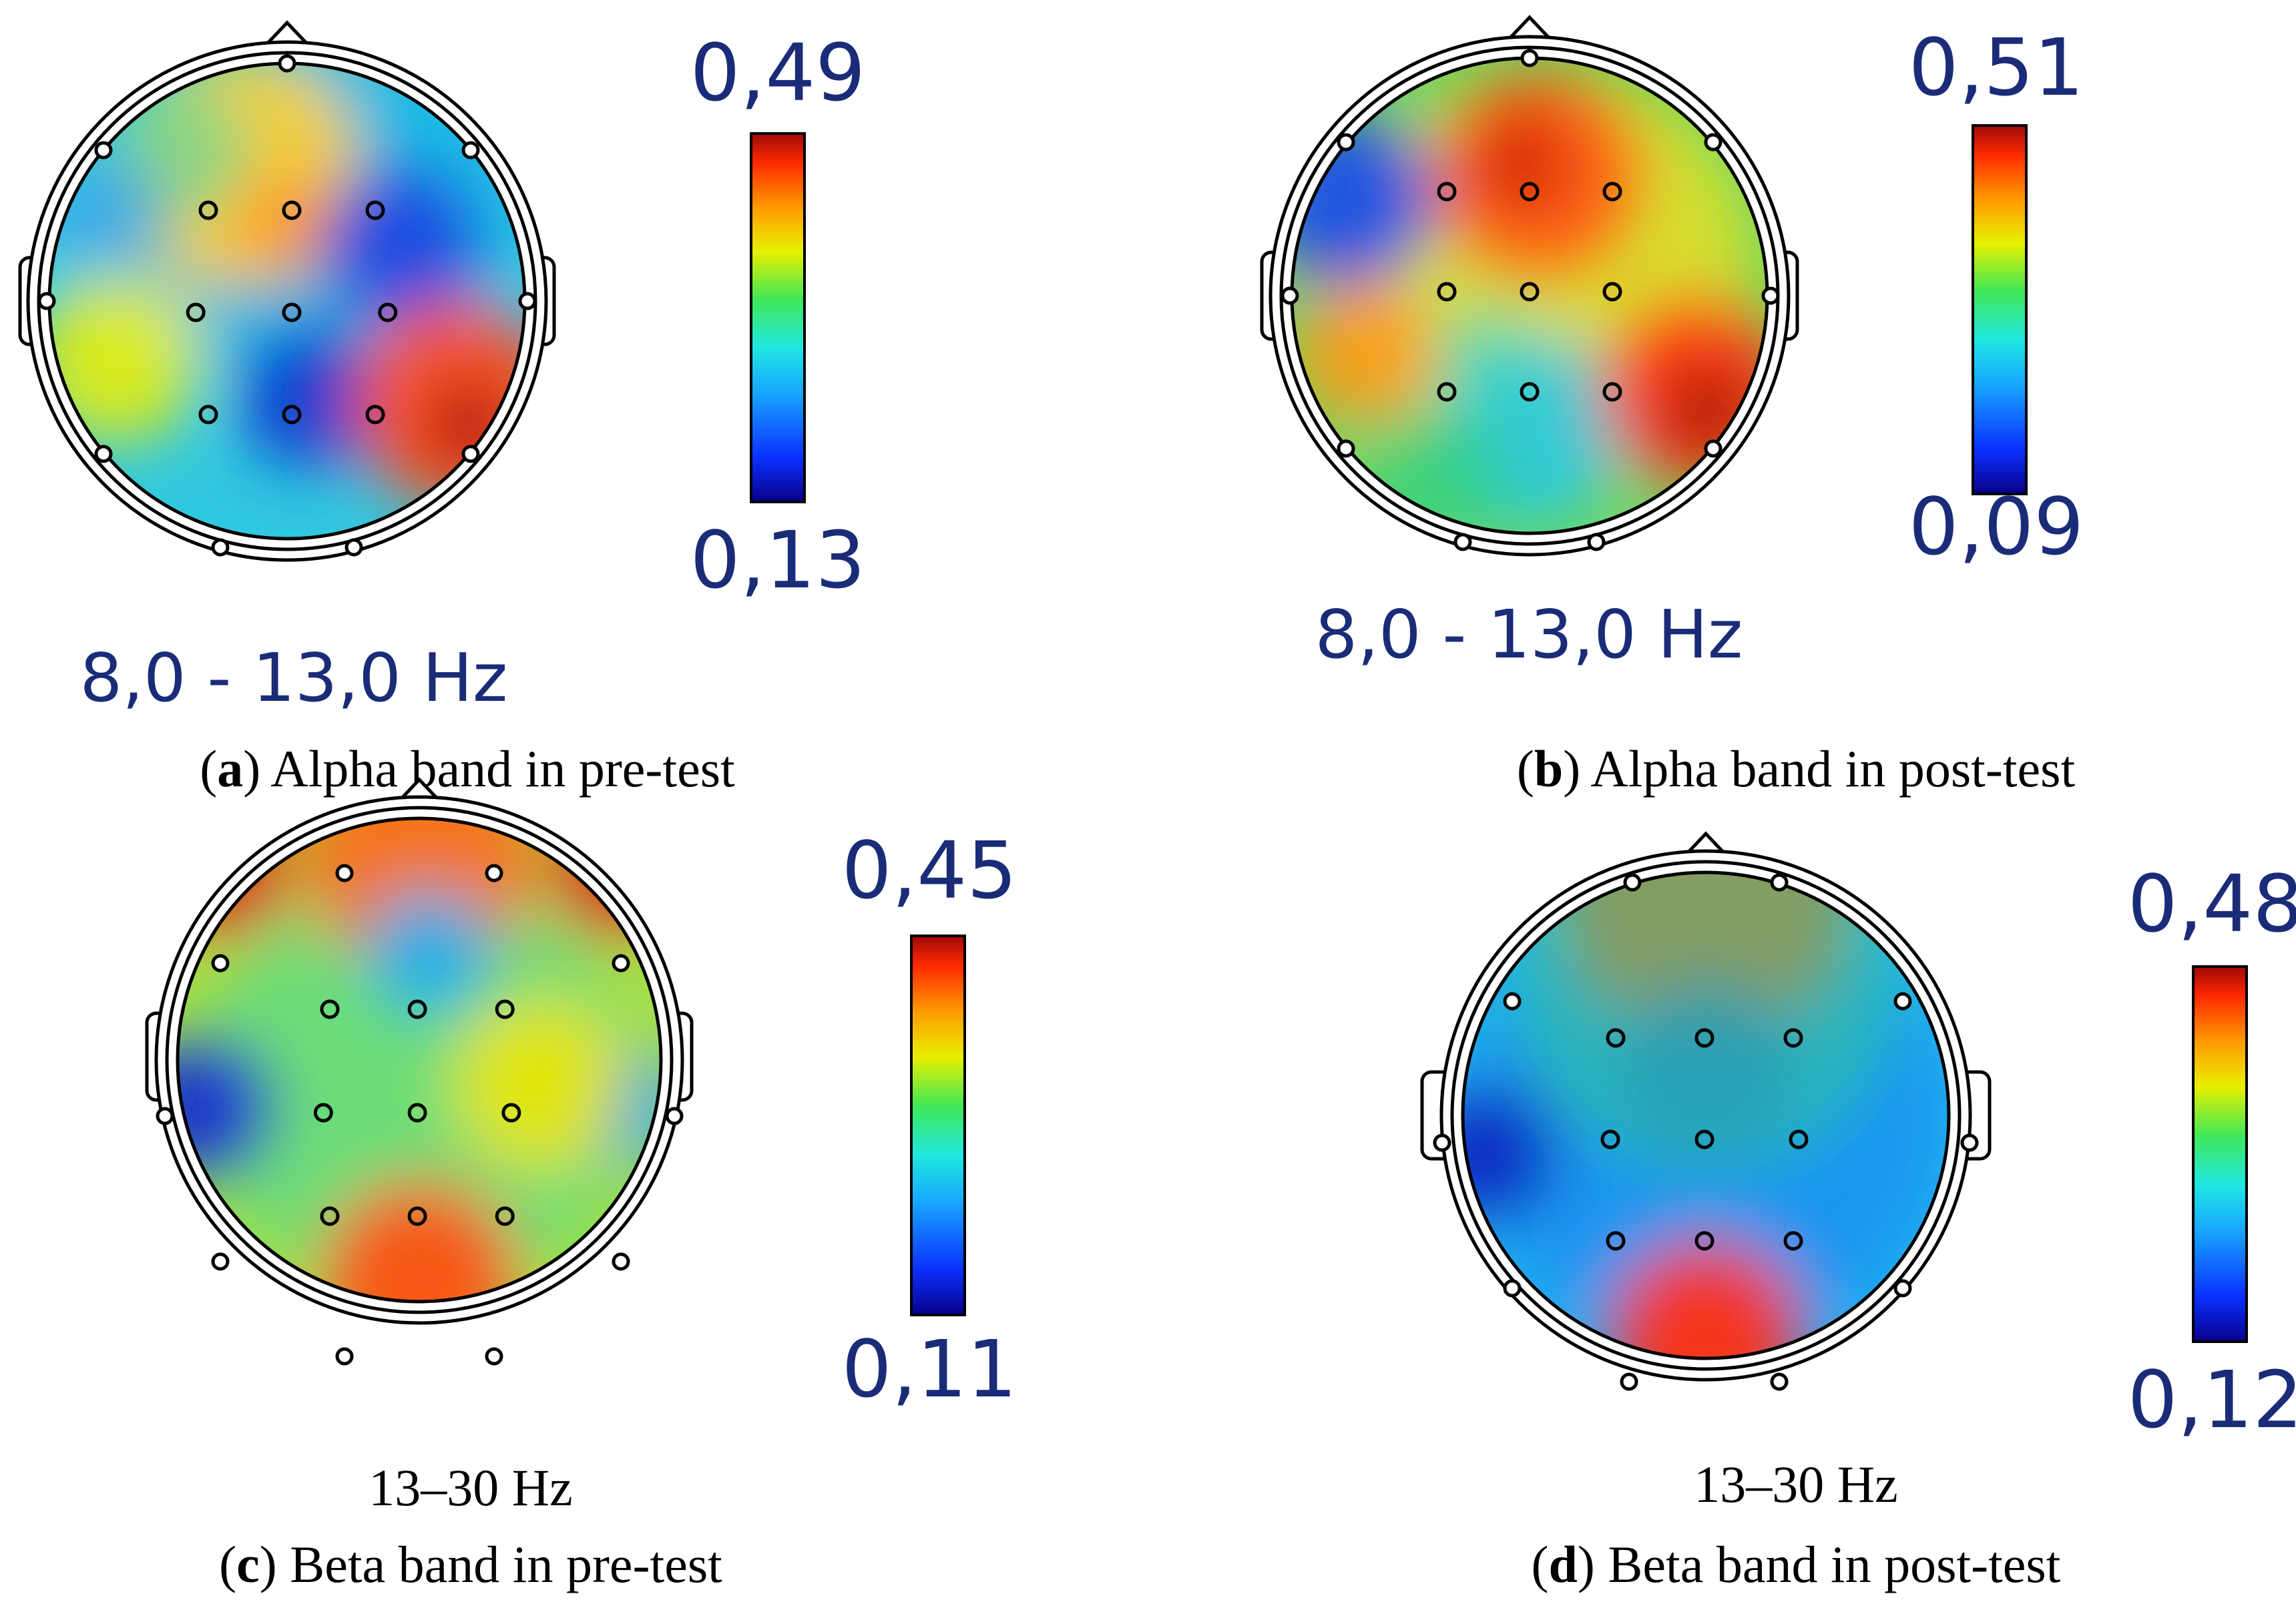 This screenshot has height=1606, width=2296. I want to click on caption-a: (a) Alpha band in pre-test, so click(467, 769).